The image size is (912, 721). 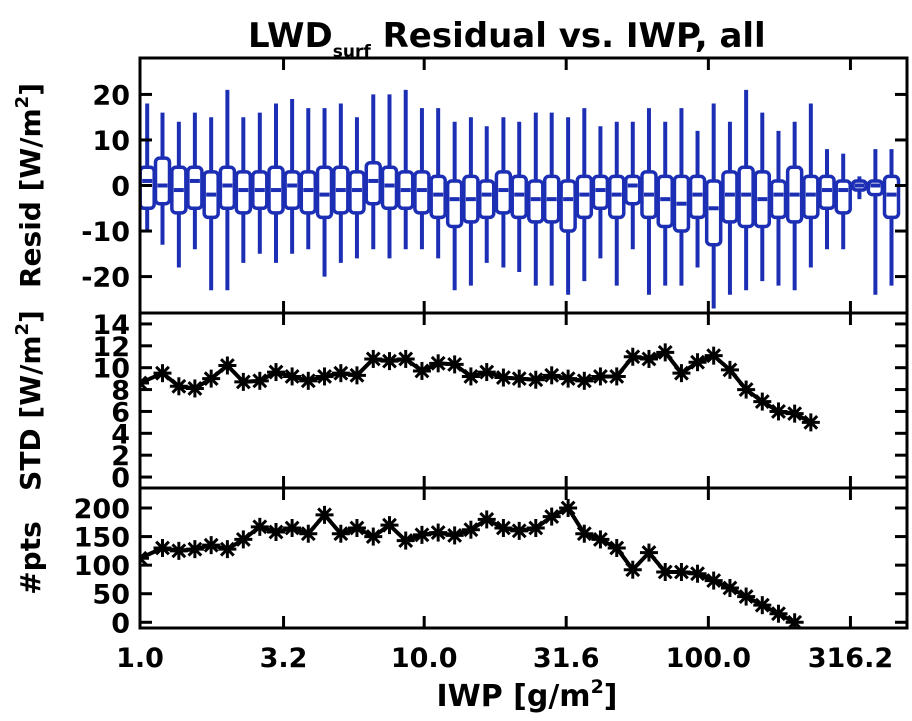 I want to click on y-tick-label: 50, so click(x=111, y=595).